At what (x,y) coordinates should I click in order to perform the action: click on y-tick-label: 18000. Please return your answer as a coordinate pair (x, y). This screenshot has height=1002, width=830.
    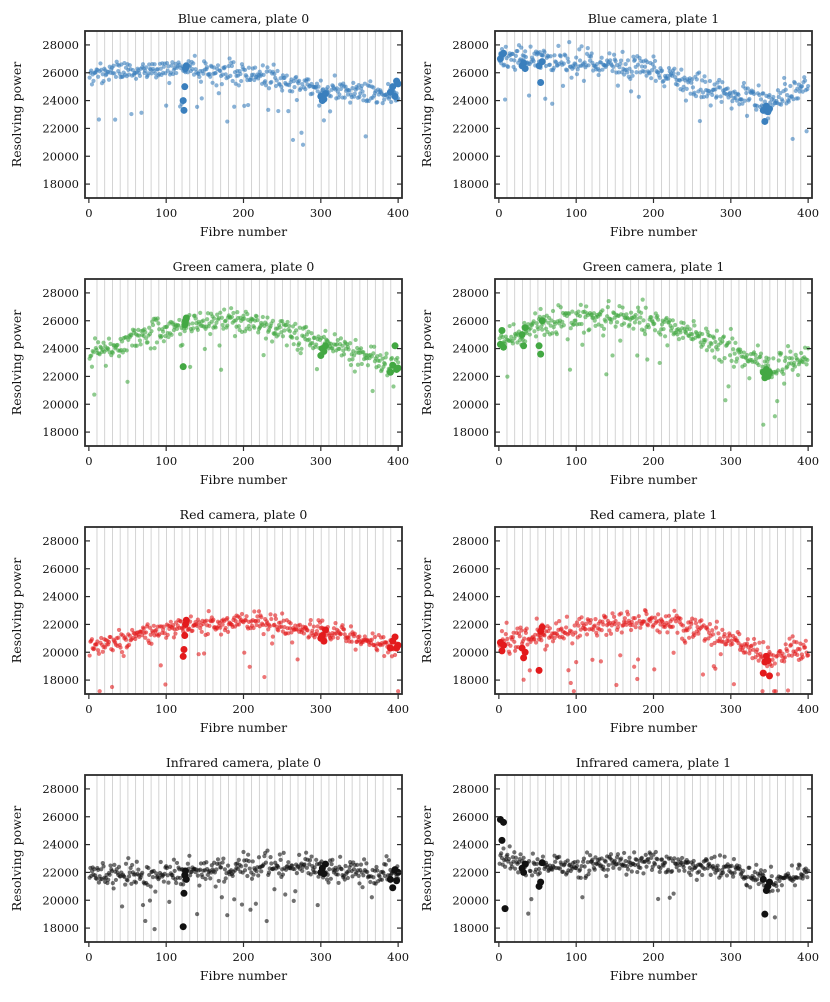
    Looking at the image, I should click on (60, 432).